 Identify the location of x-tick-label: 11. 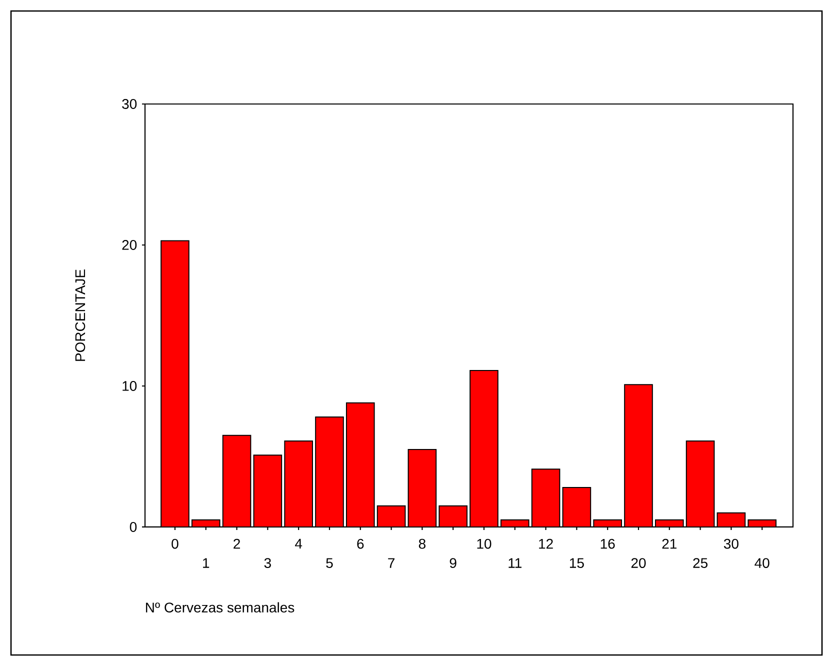
(515, 563).